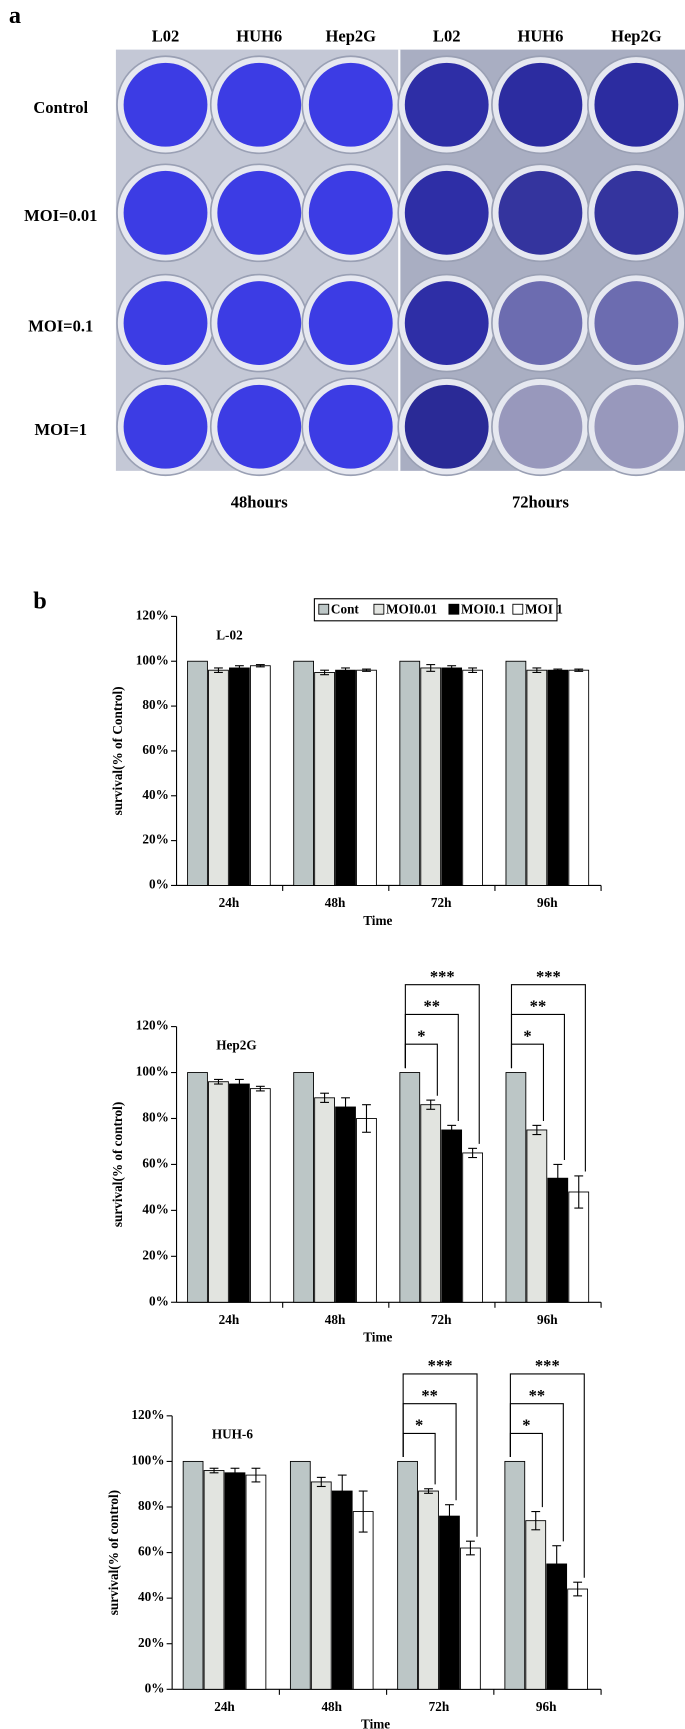 This screenshot has width=685, height=1729. What do you see at coordinates (155, 1687) in the screenshot?
I see `y-tick-label: 0%` at bounding box center [155, 1687].